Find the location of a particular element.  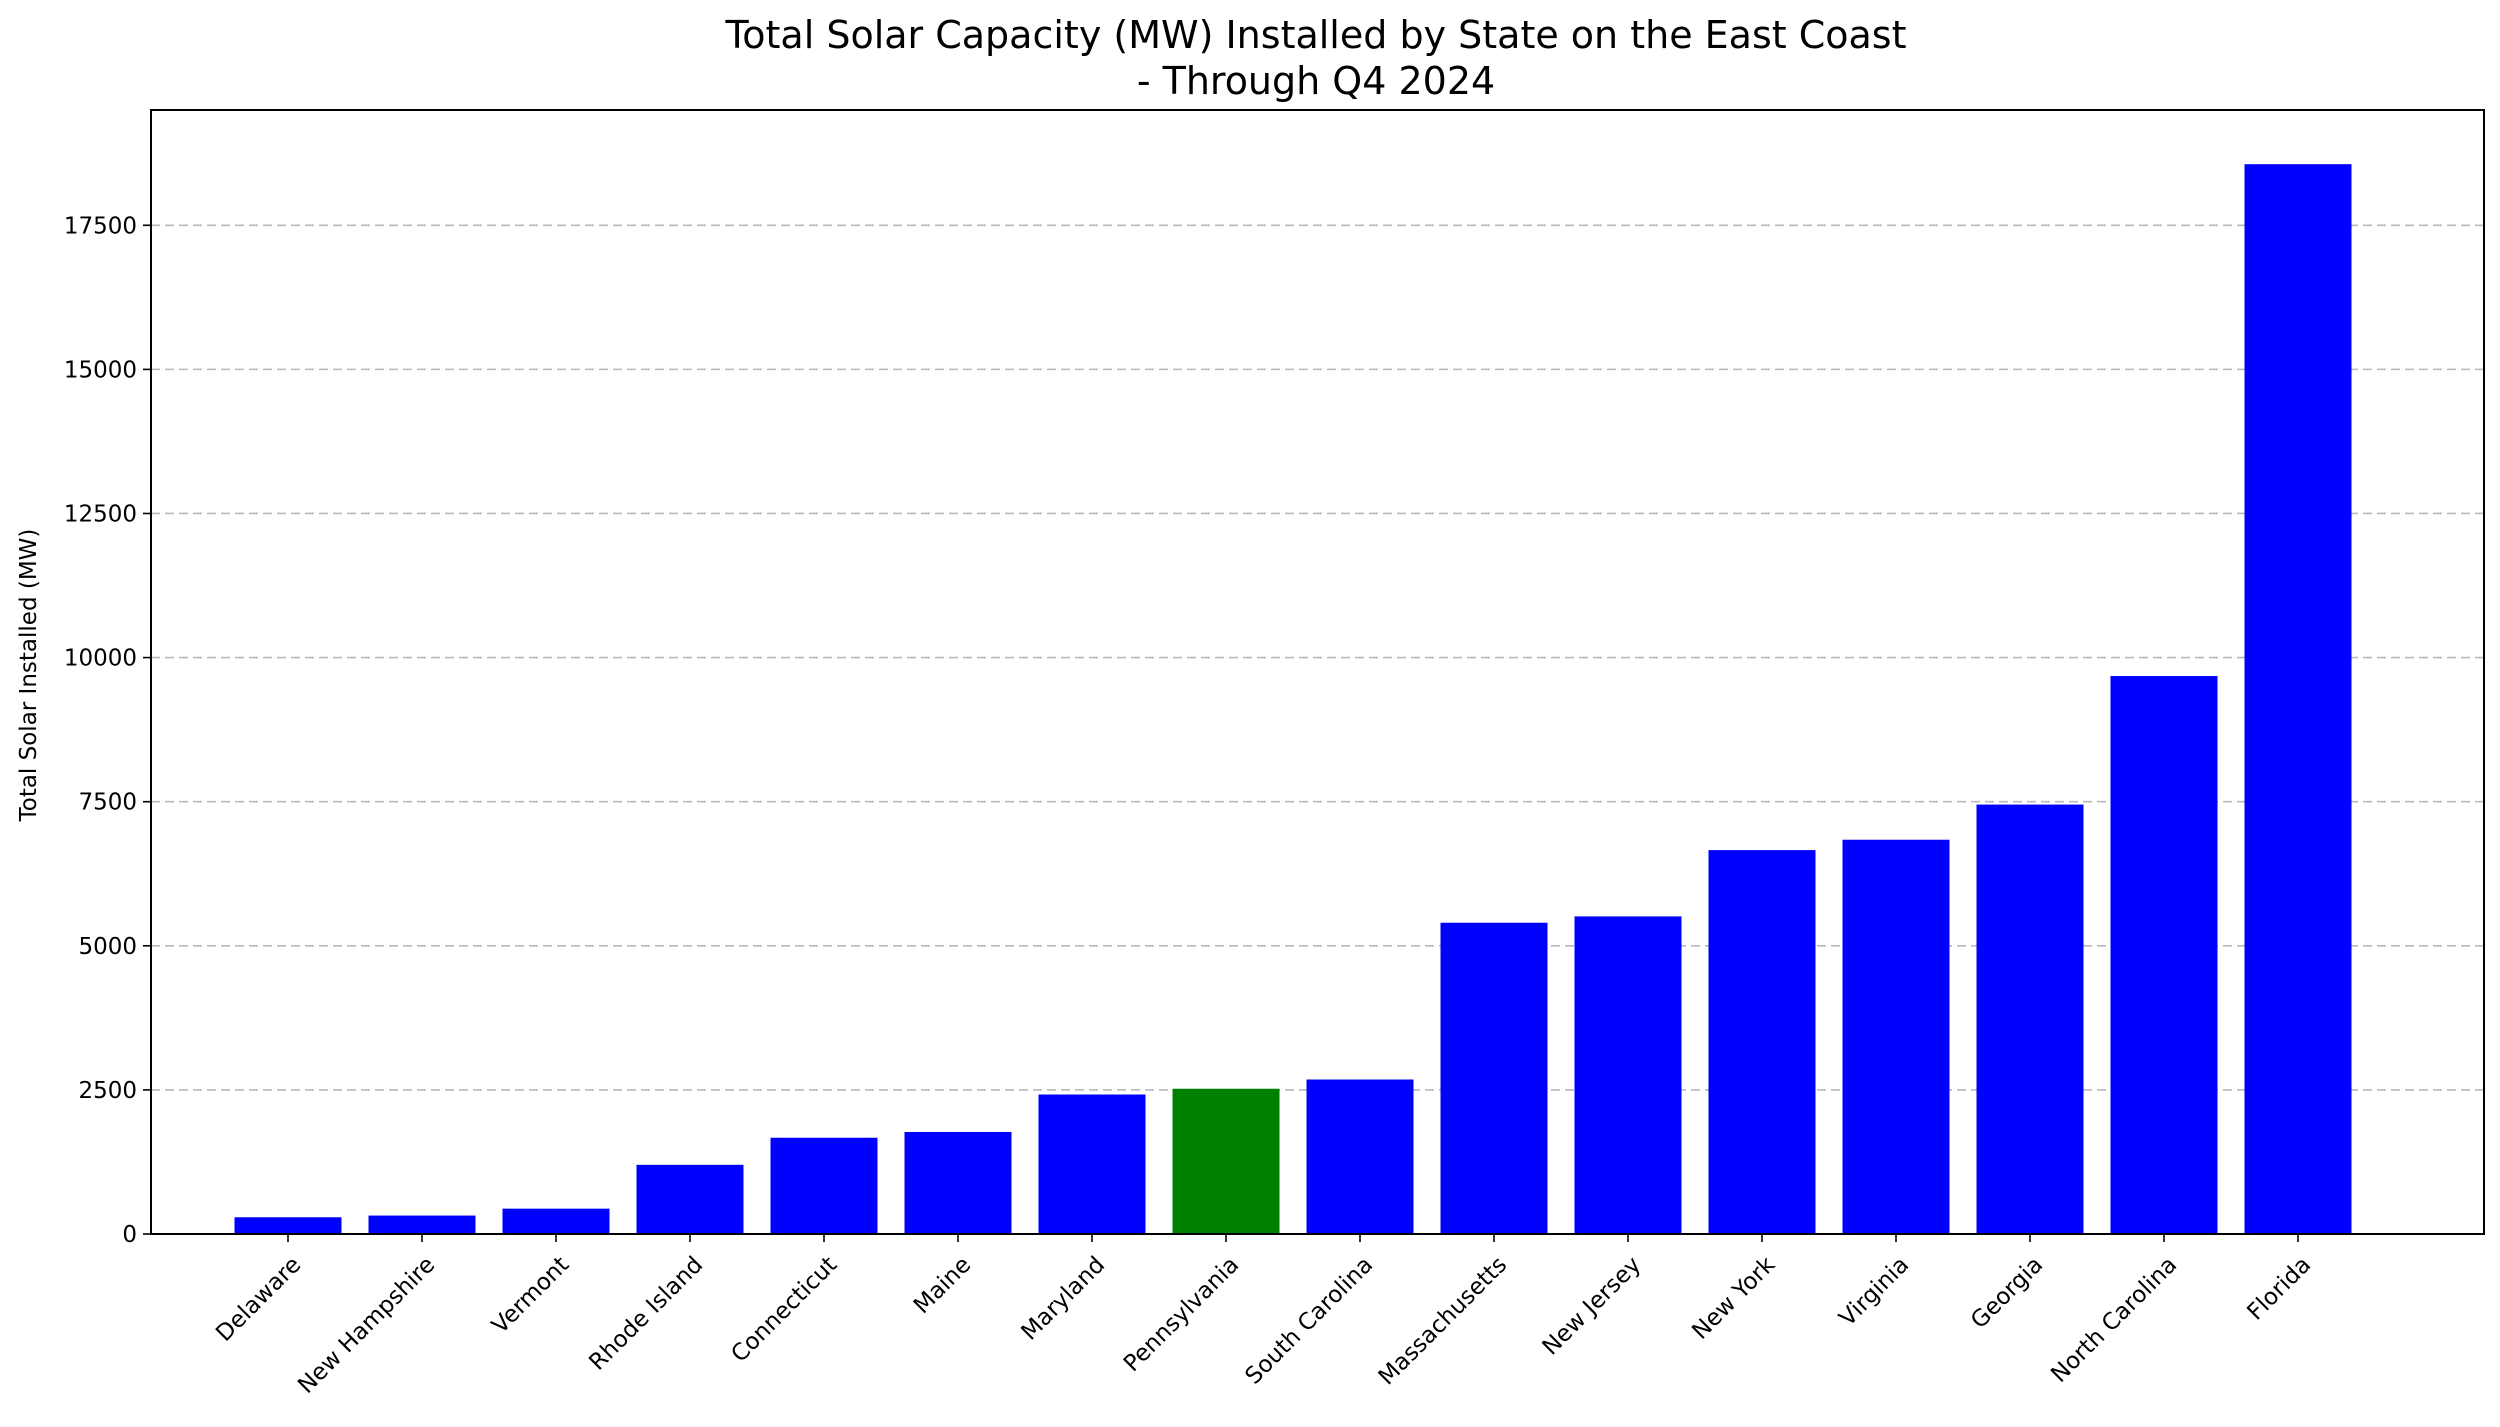

chart-title-line2: - Through Q4 2024 is located at coordinates (1316, 81).